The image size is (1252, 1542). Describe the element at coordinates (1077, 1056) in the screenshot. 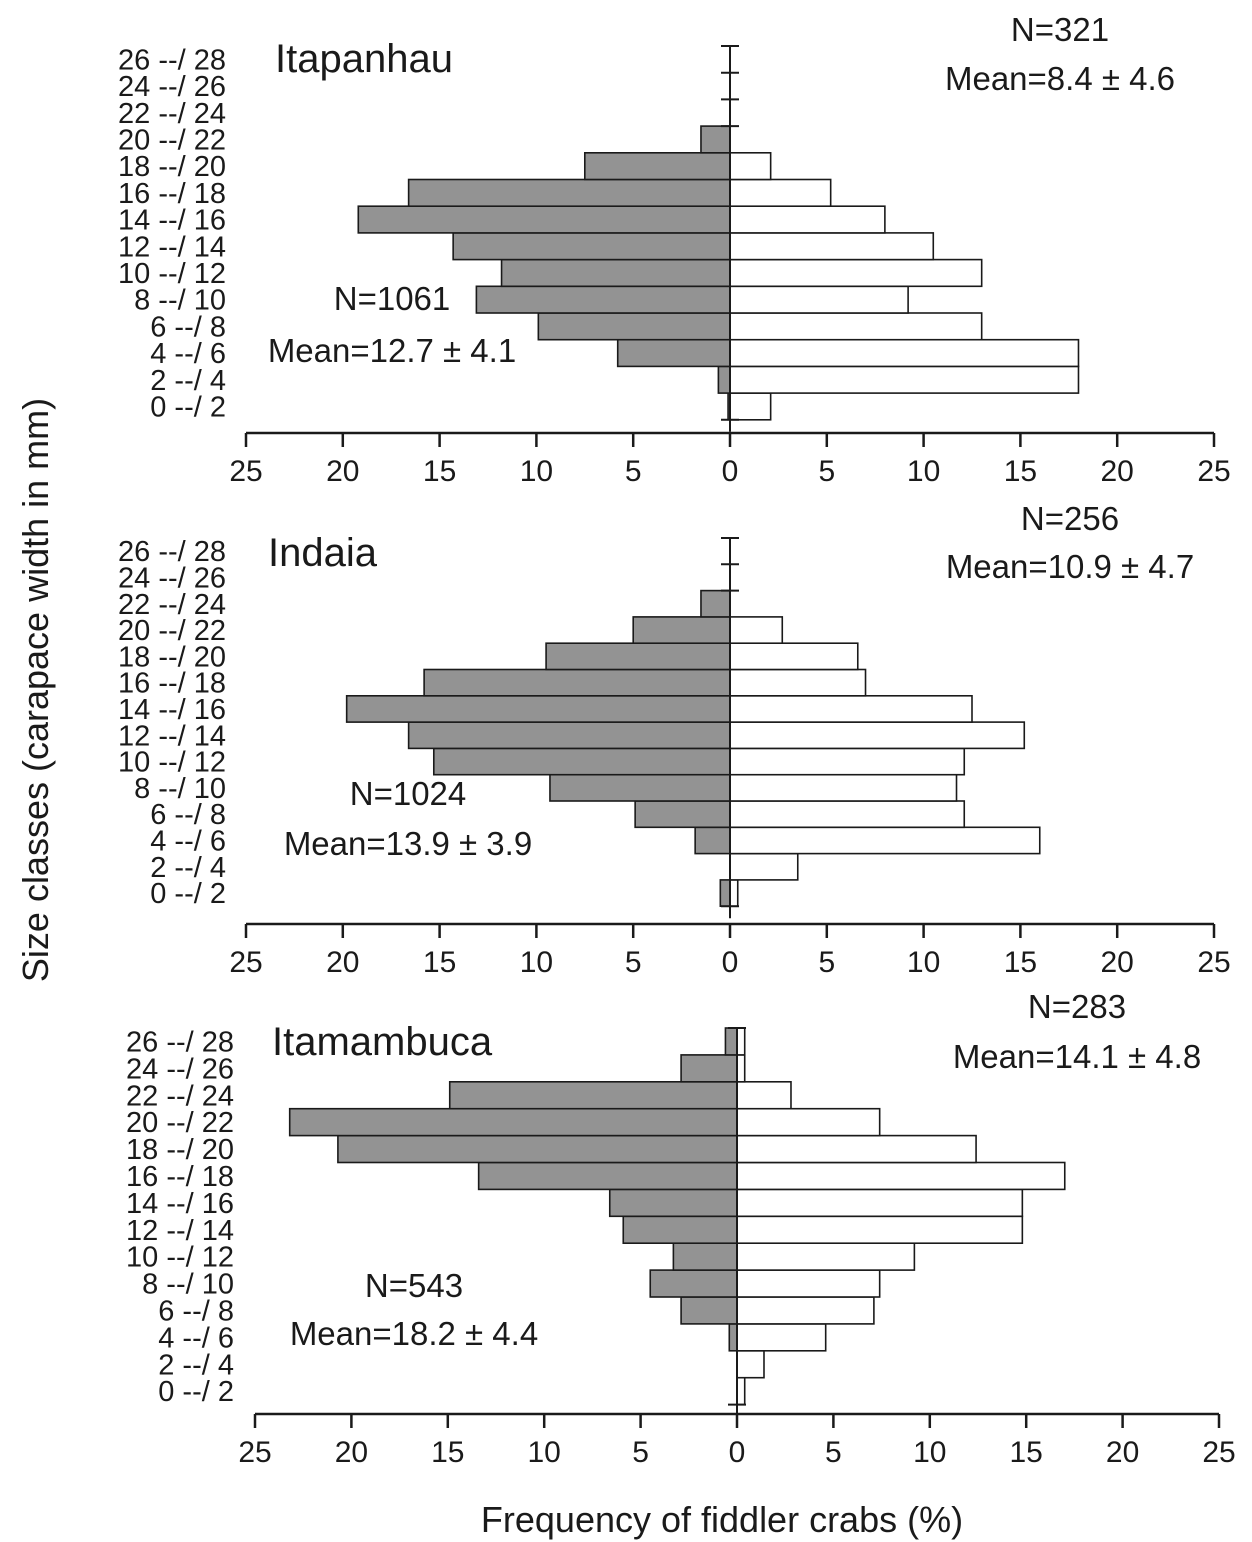

I see `right-mean-label: Mean=14.1 ± 4.8` at that location.